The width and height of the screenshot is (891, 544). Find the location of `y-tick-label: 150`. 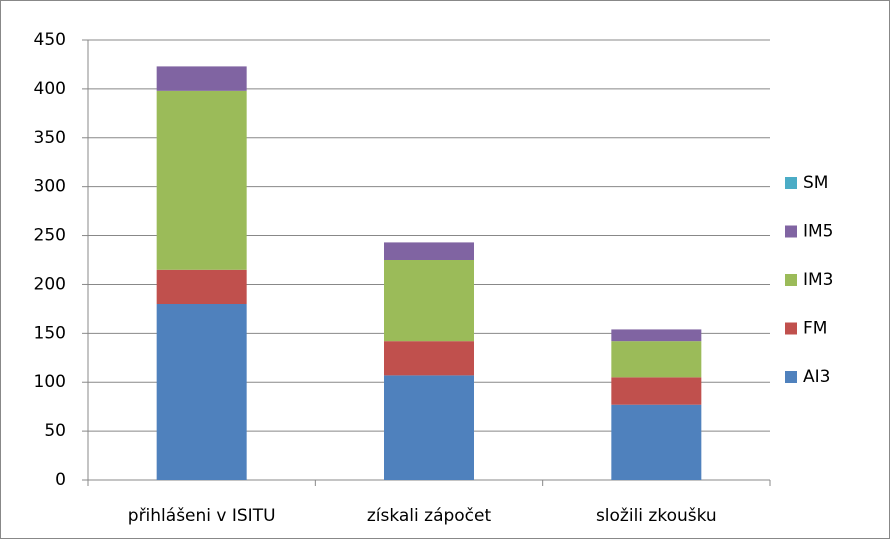

y-tick-label: 150 is located at coordinates (50, 333).